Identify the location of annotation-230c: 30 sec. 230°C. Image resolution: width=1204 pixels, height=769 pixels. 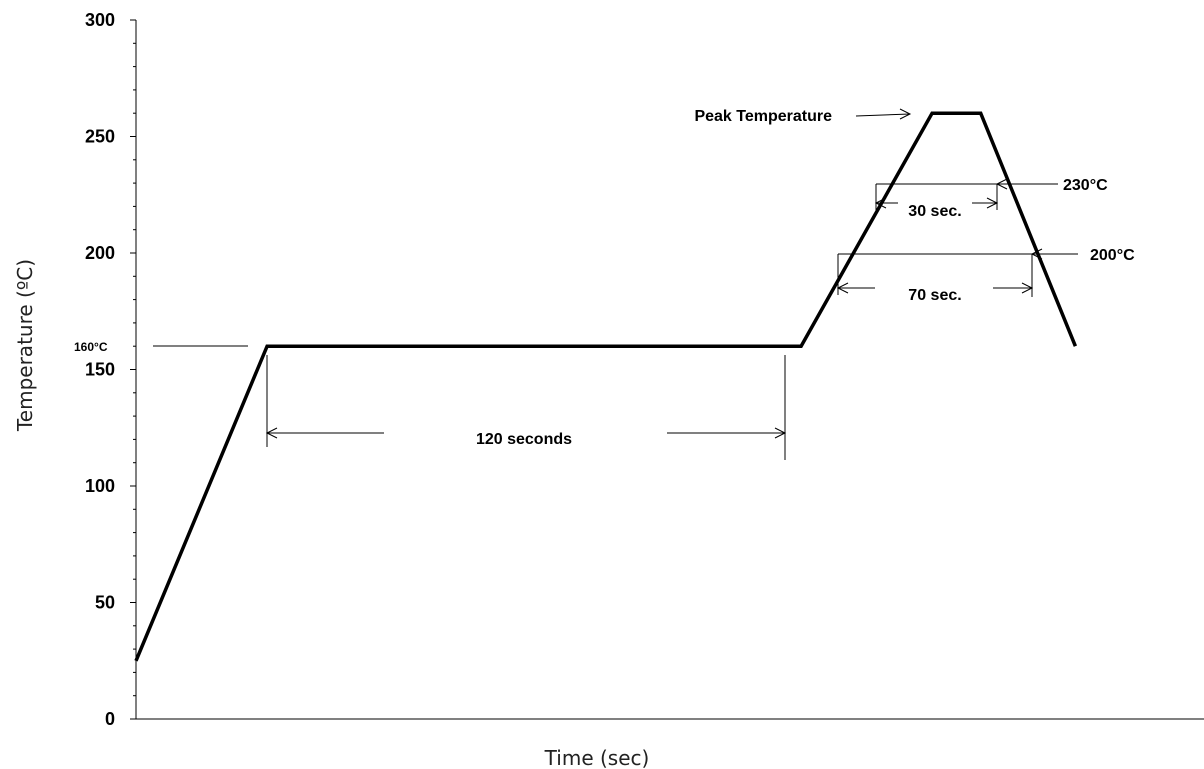
(991, 198).